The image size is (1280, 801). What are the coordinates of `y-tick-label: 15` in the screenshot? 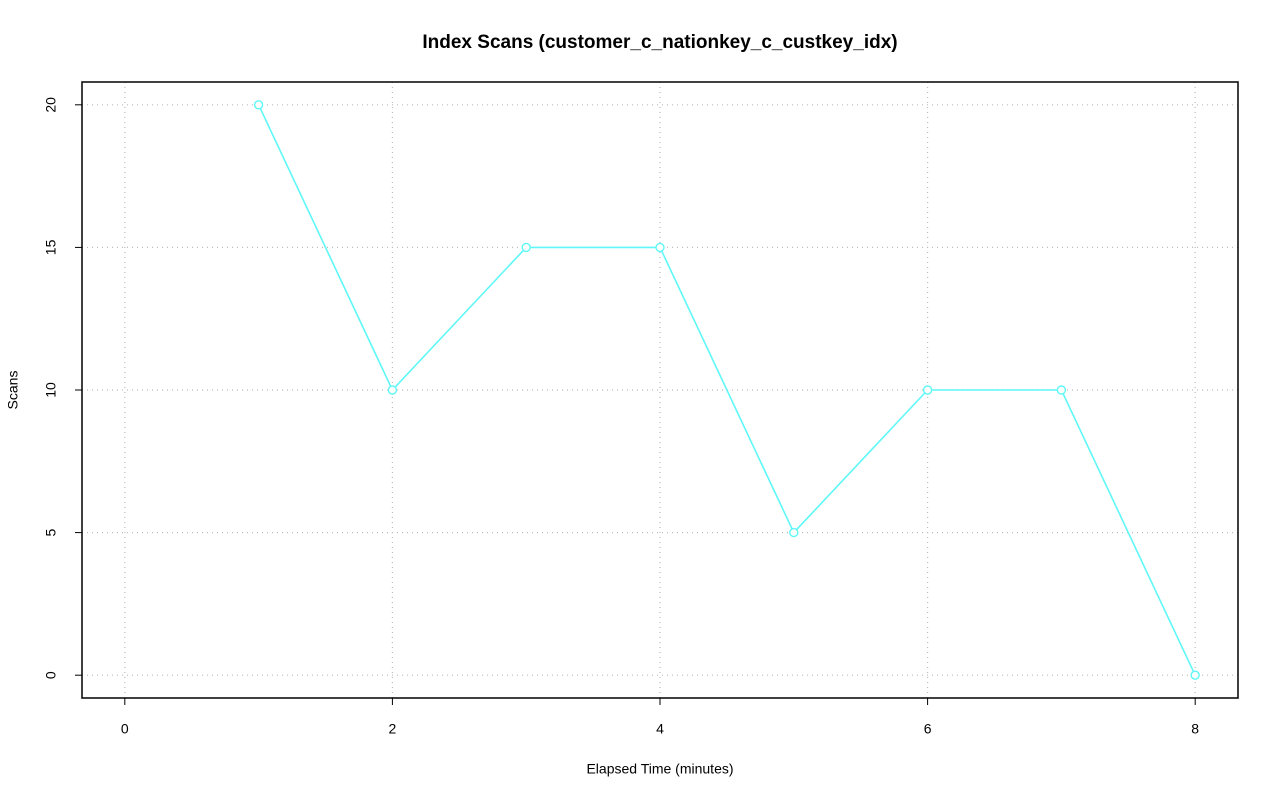 It's located at (51, 247).